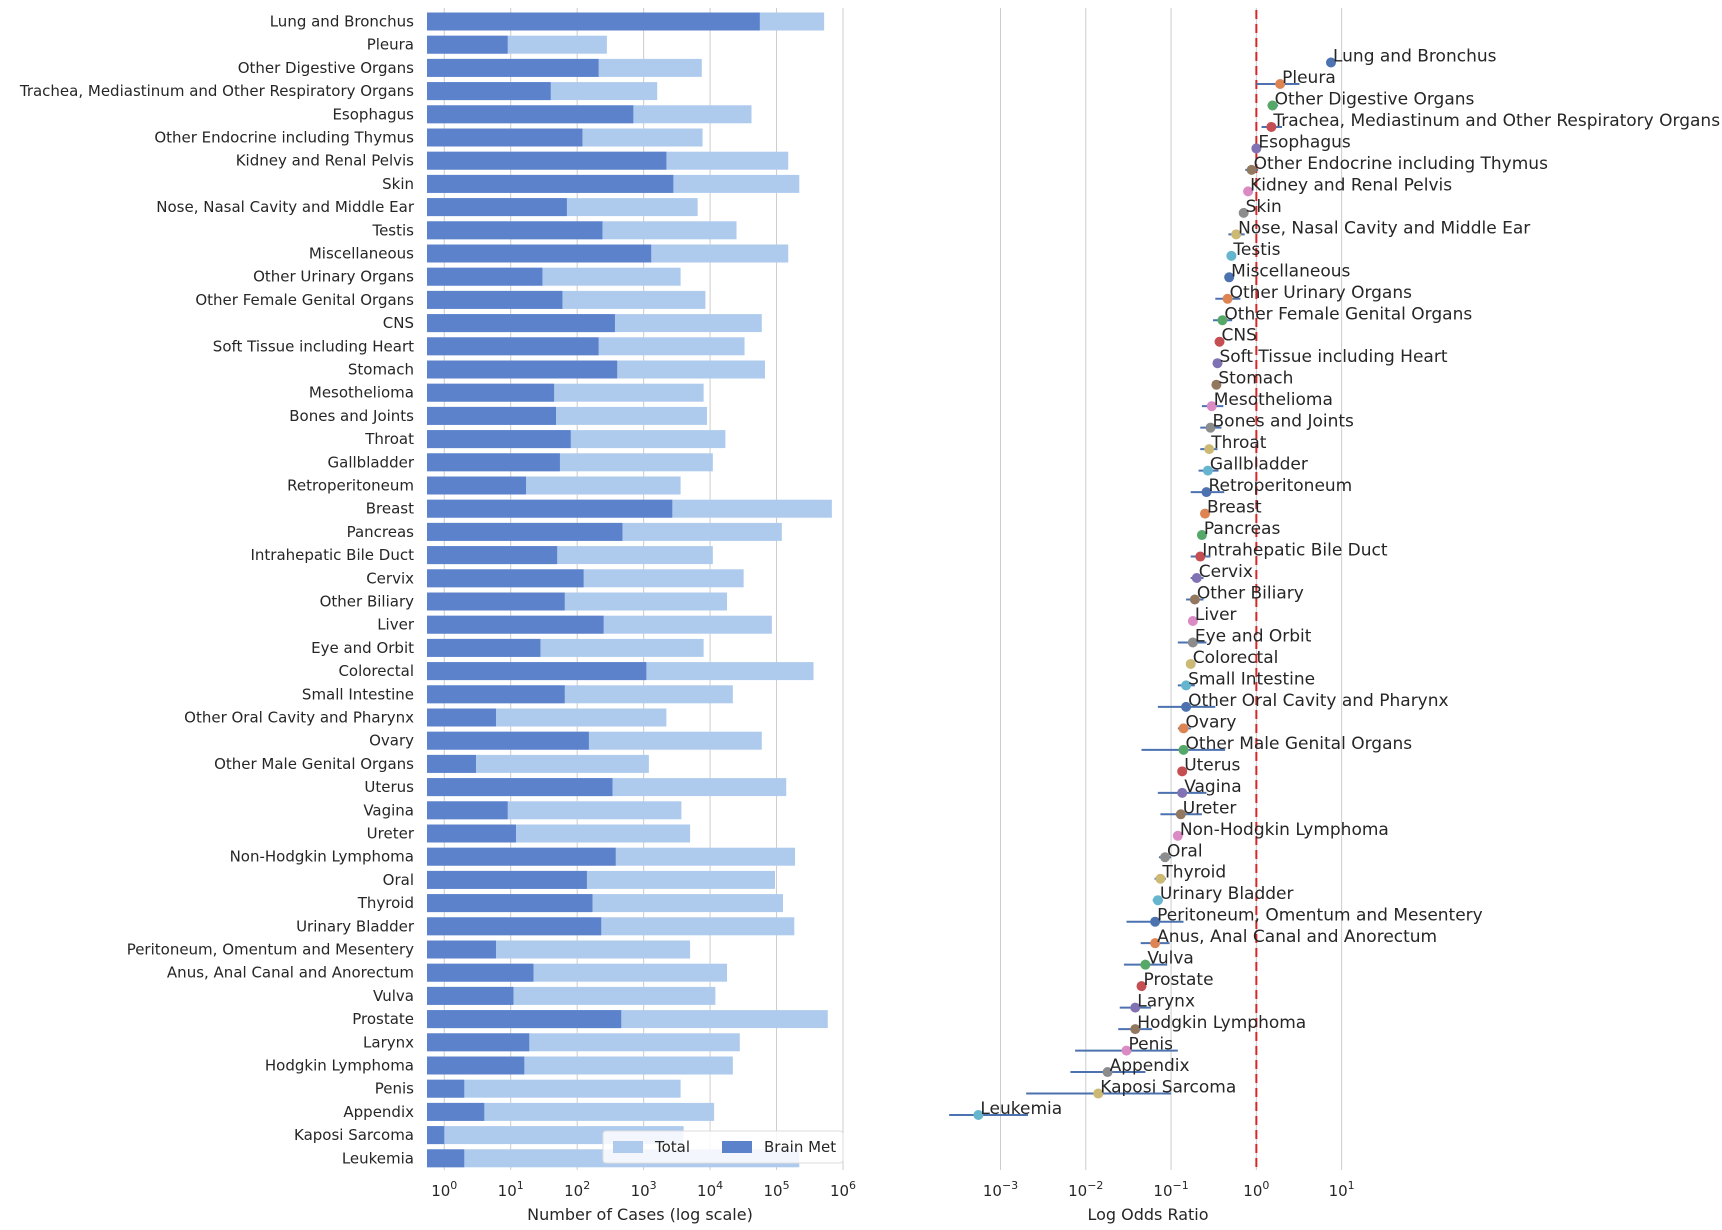 The width and height of the screenshot is (1722, 1230). What do you see at coordinates (672, 1147) in the screenshot?
I see `legend-label-total: Total` at bounding box center [672, 1147].